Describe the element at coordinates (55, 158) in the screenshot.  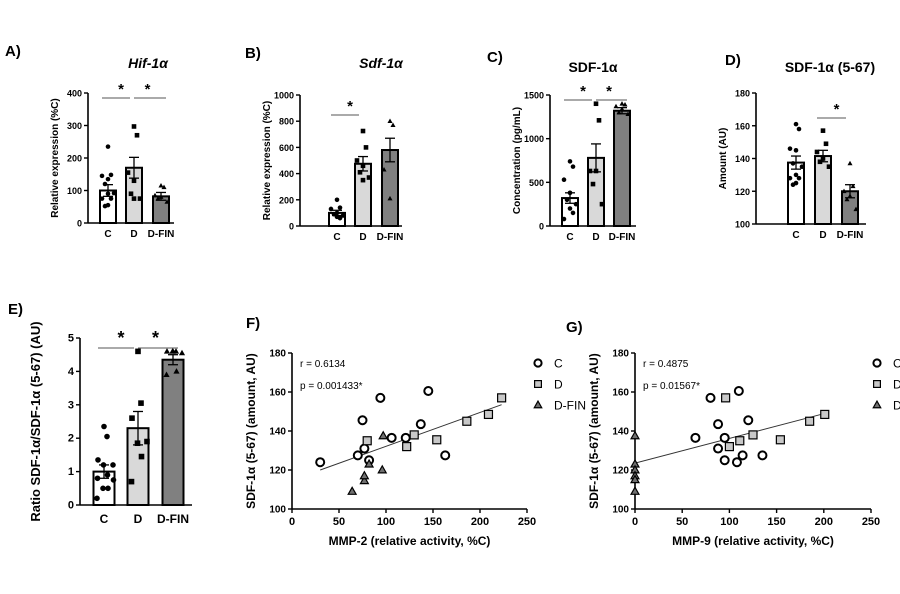
I see `y-axis-label: Relative expression (%C)` at that location.